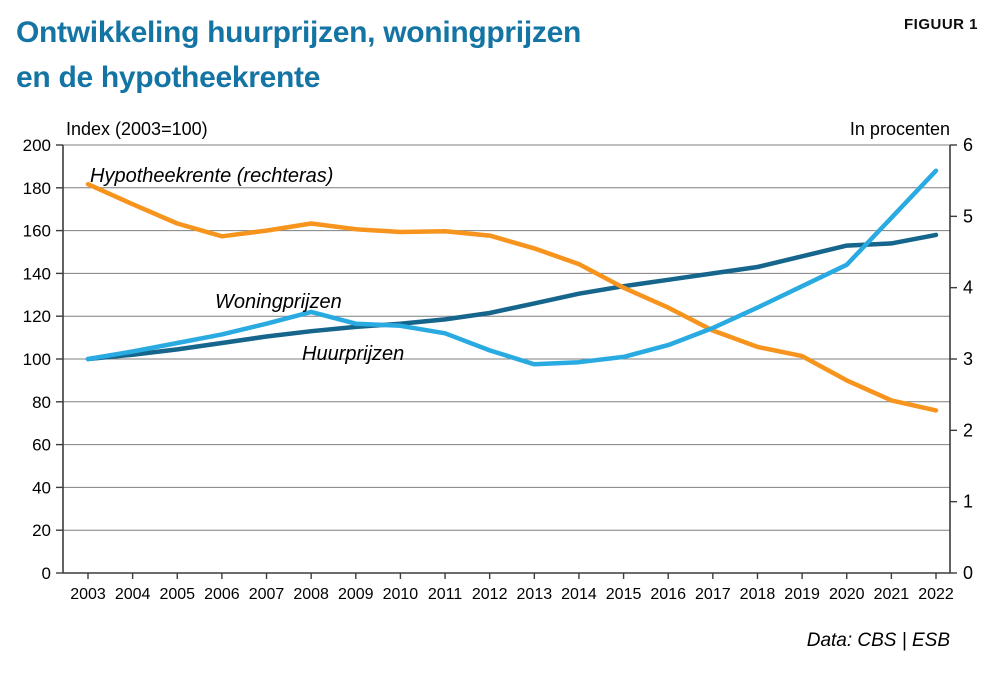 The width and height of the screenshot is (994, 673). What do you see at coordinates (356, 594) in the screenshot?
I see `x-tick-label: 2009` at bounding box center [356, 594].